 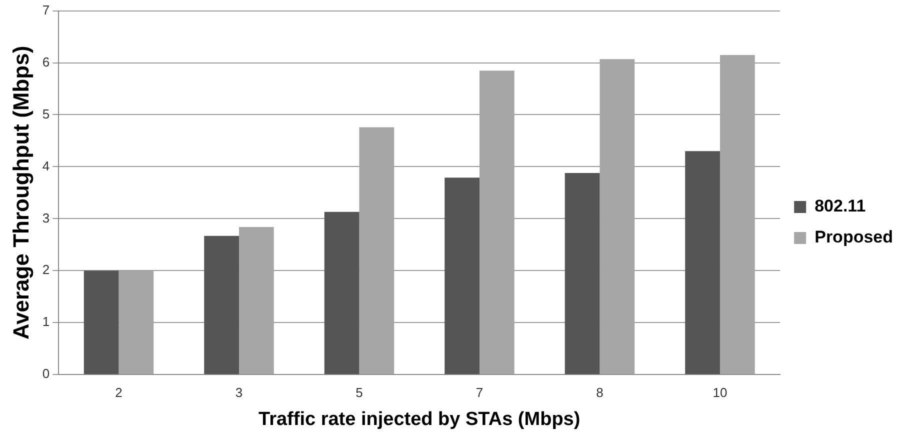 What do you see at coordinates (46, 270) in the screenshot?
I see `y-tick-label: 2` at bounding box center [46, 270].